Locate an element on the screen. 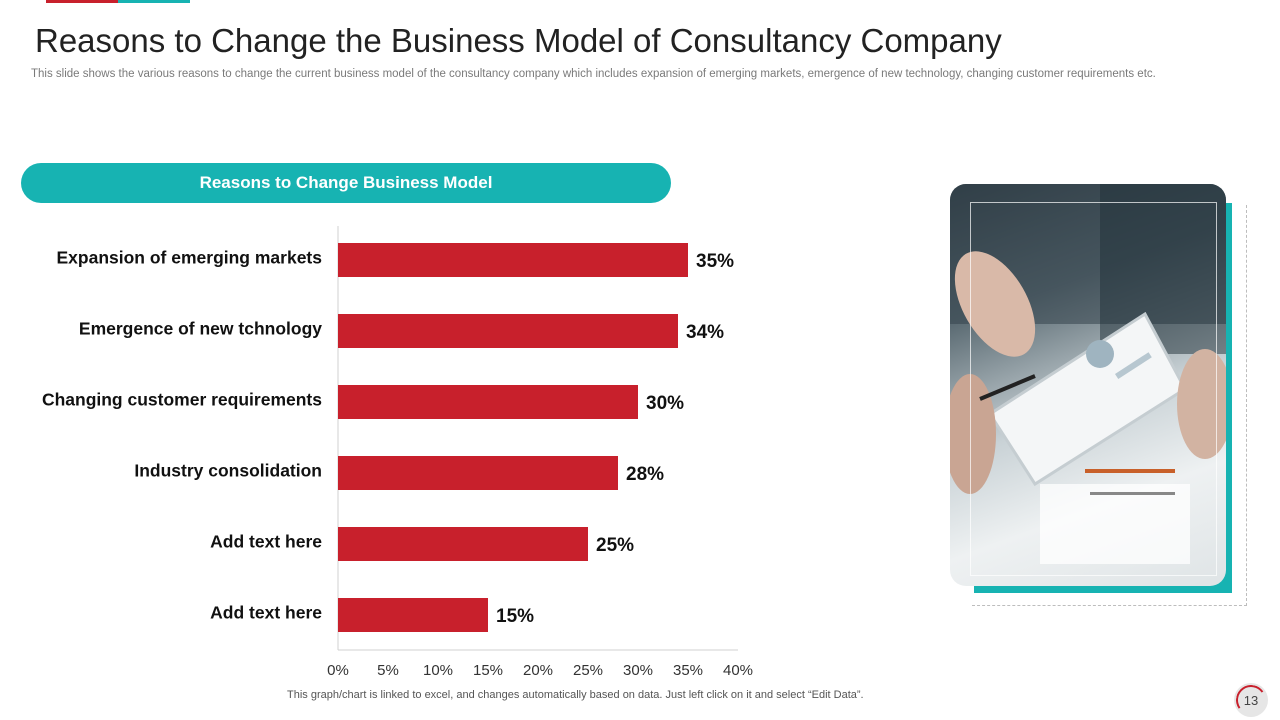 The image size is (1280, 720). x-tick-label: 15% is located at coordinates (488, 670).